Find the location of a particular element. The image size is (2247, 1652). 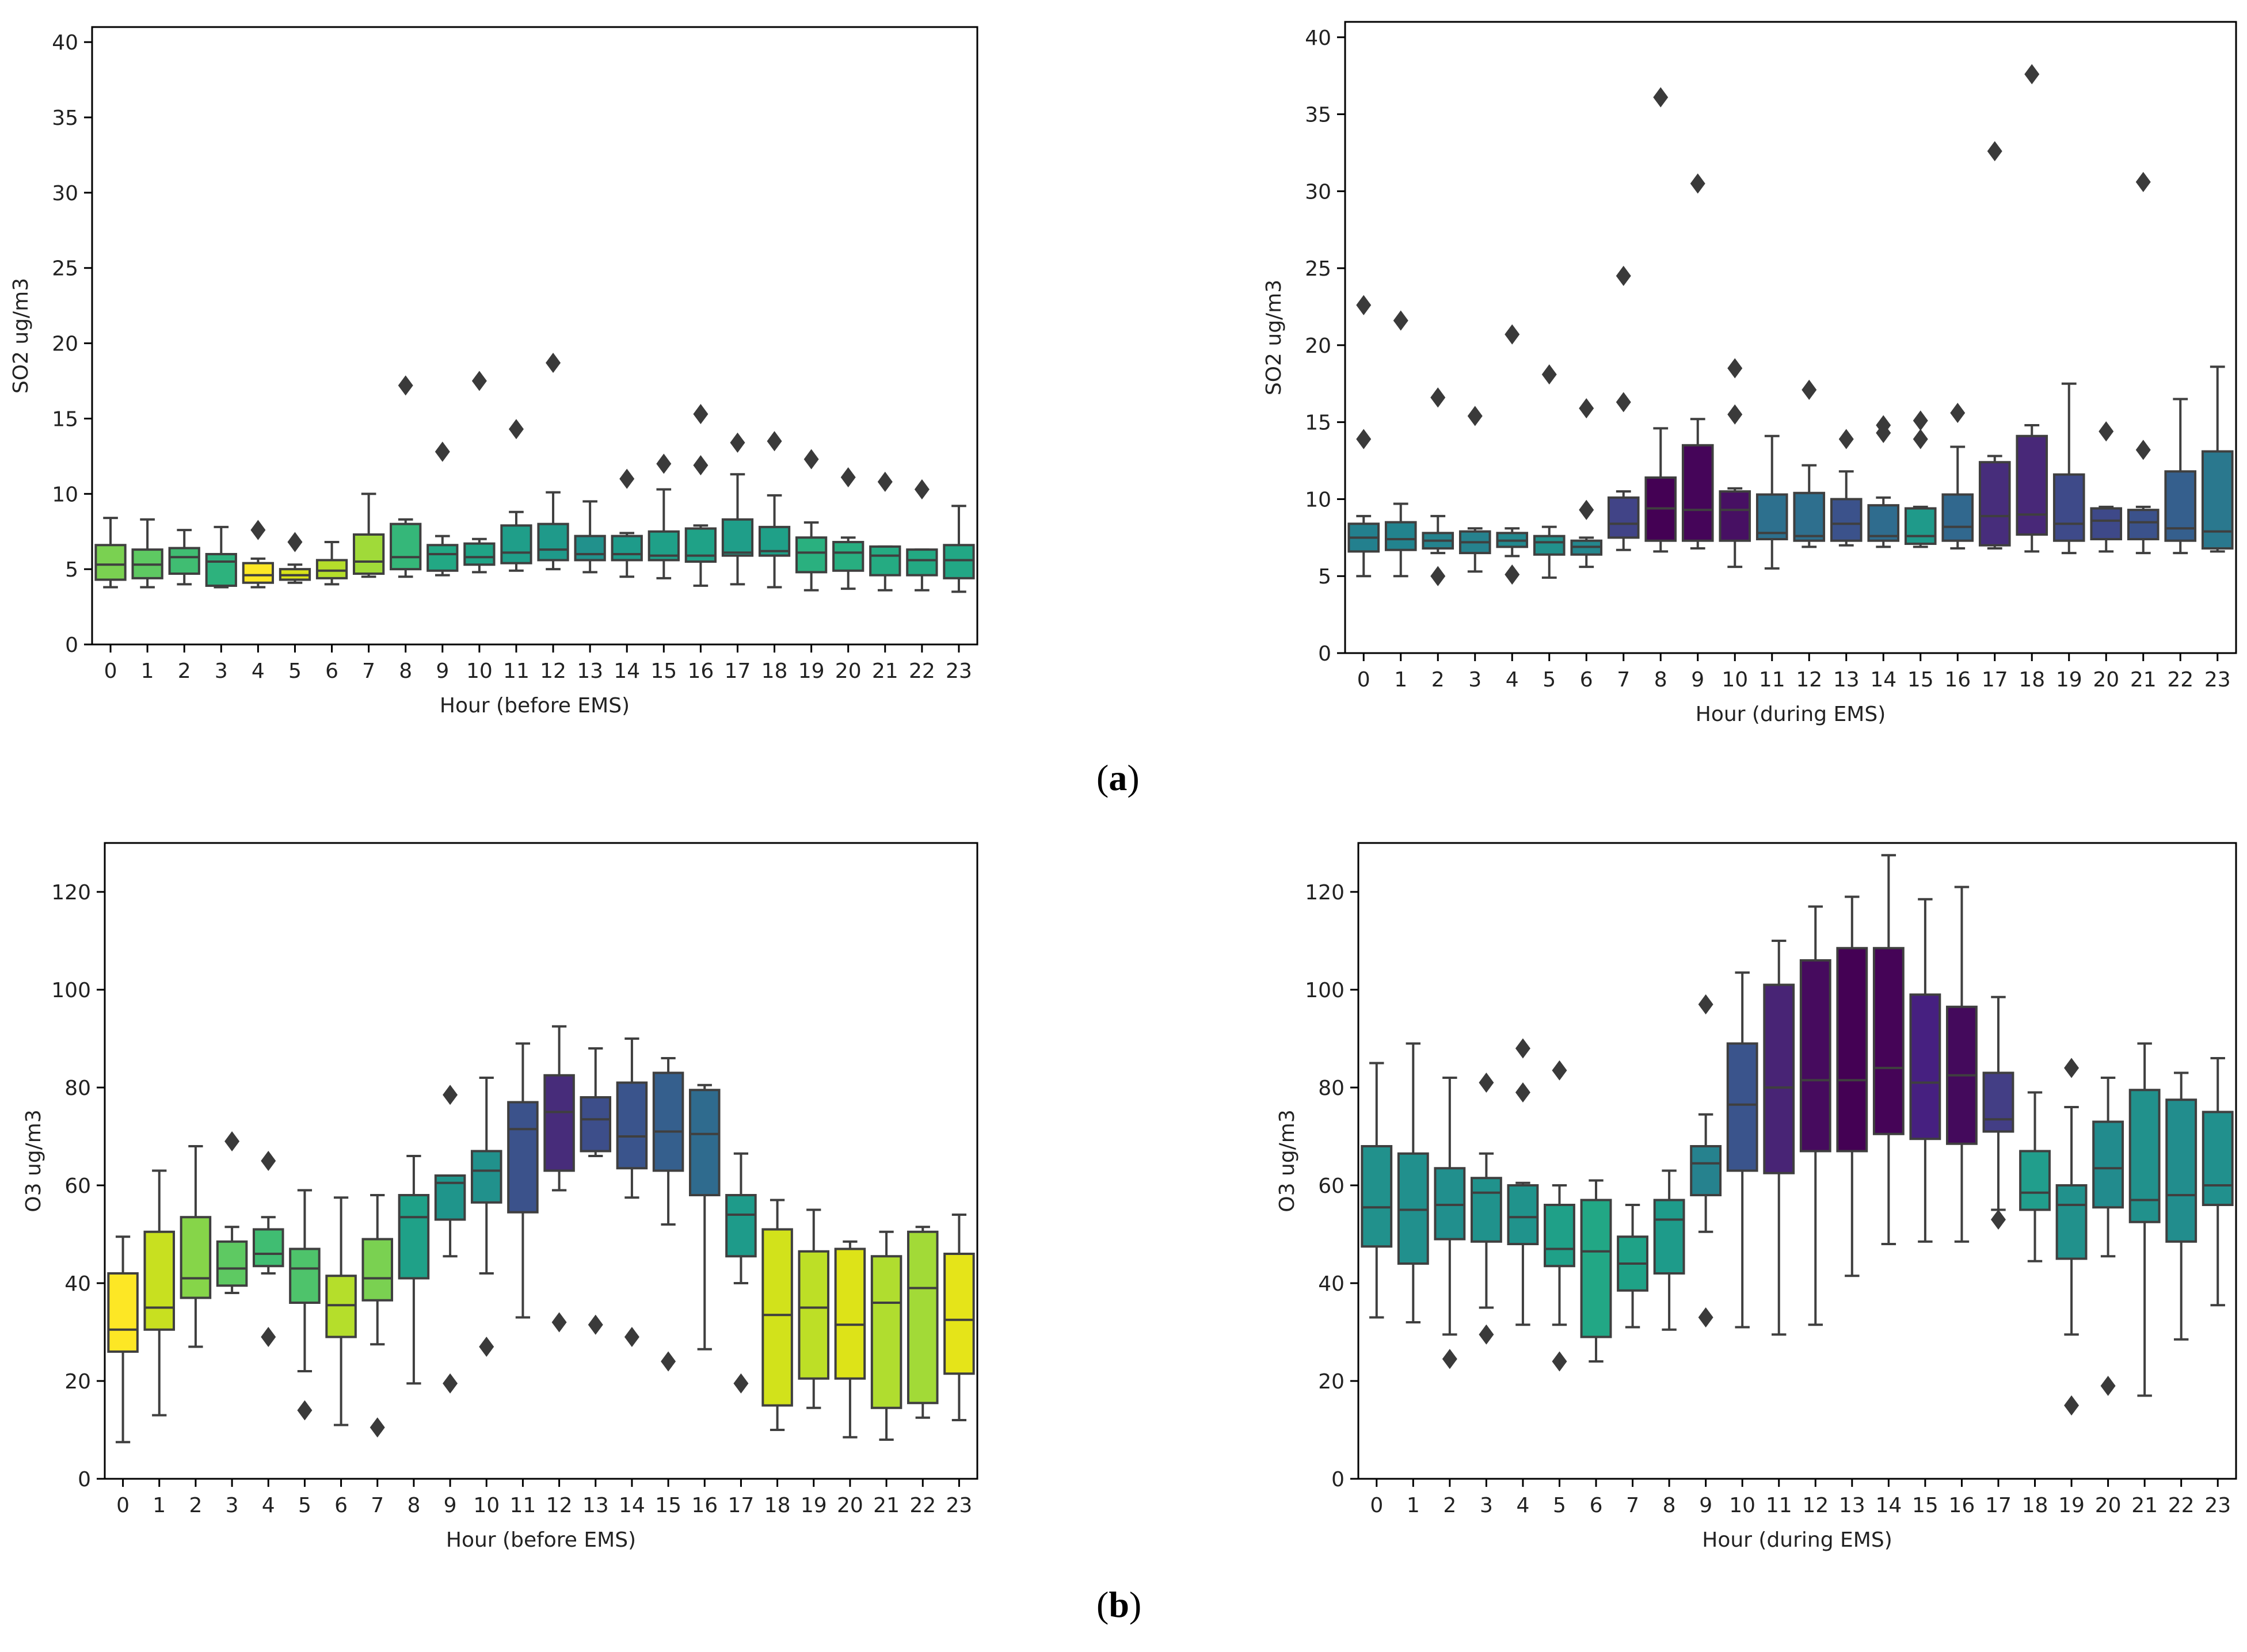

x-tick-label: 10 is located at coordinates (486, 1505).